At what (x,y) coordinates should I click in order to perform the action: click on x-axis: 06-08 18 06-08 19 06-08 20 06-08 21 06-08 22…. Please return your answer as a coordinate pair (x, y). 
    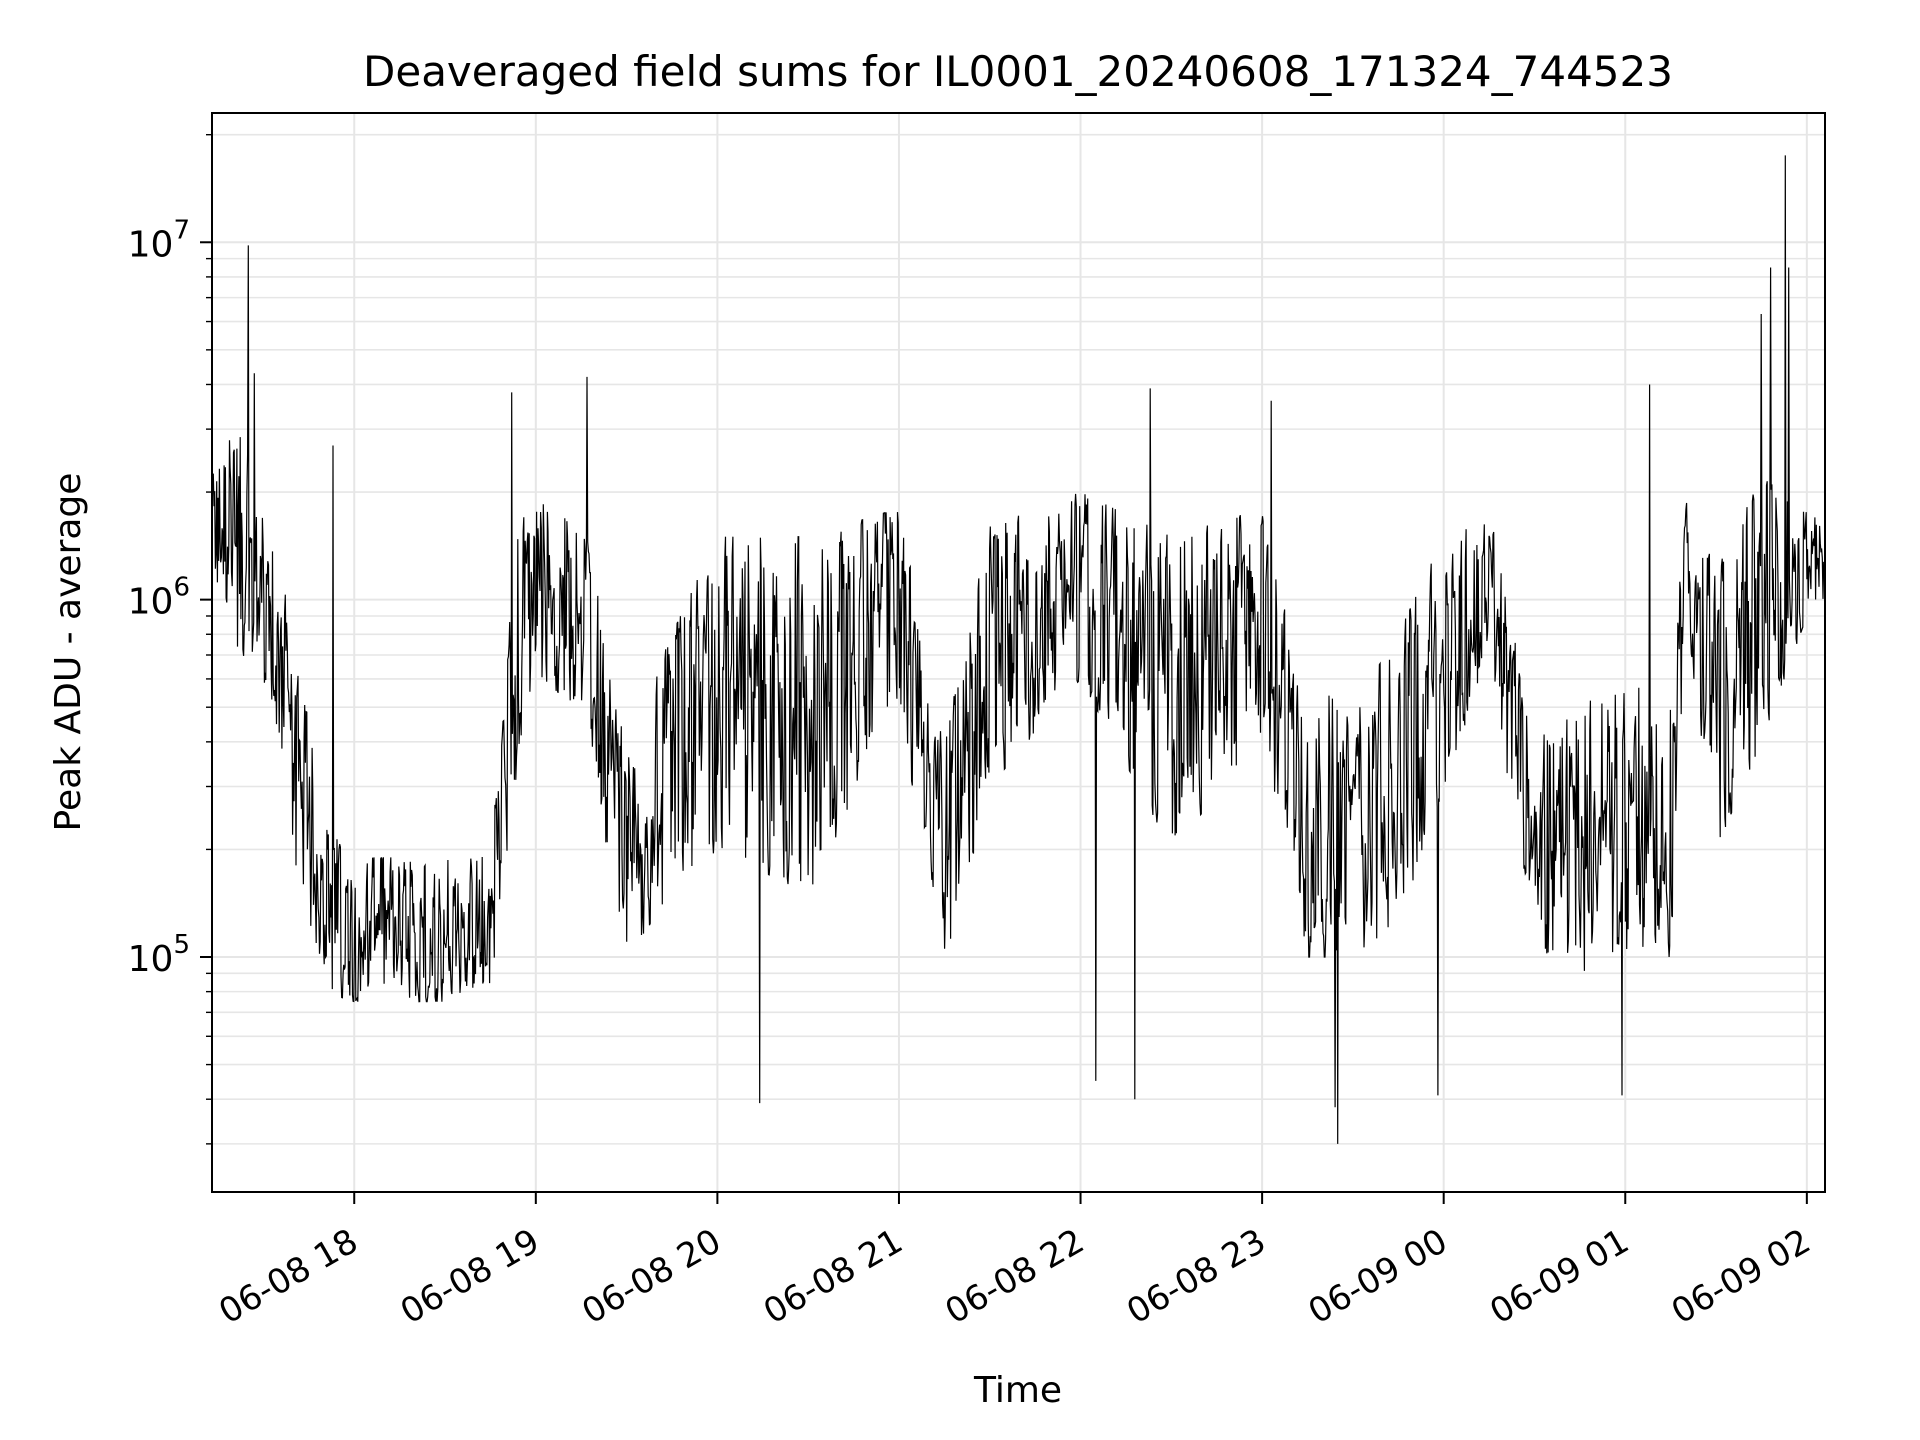
    Looking at the image, I should click on (1014, 1262).